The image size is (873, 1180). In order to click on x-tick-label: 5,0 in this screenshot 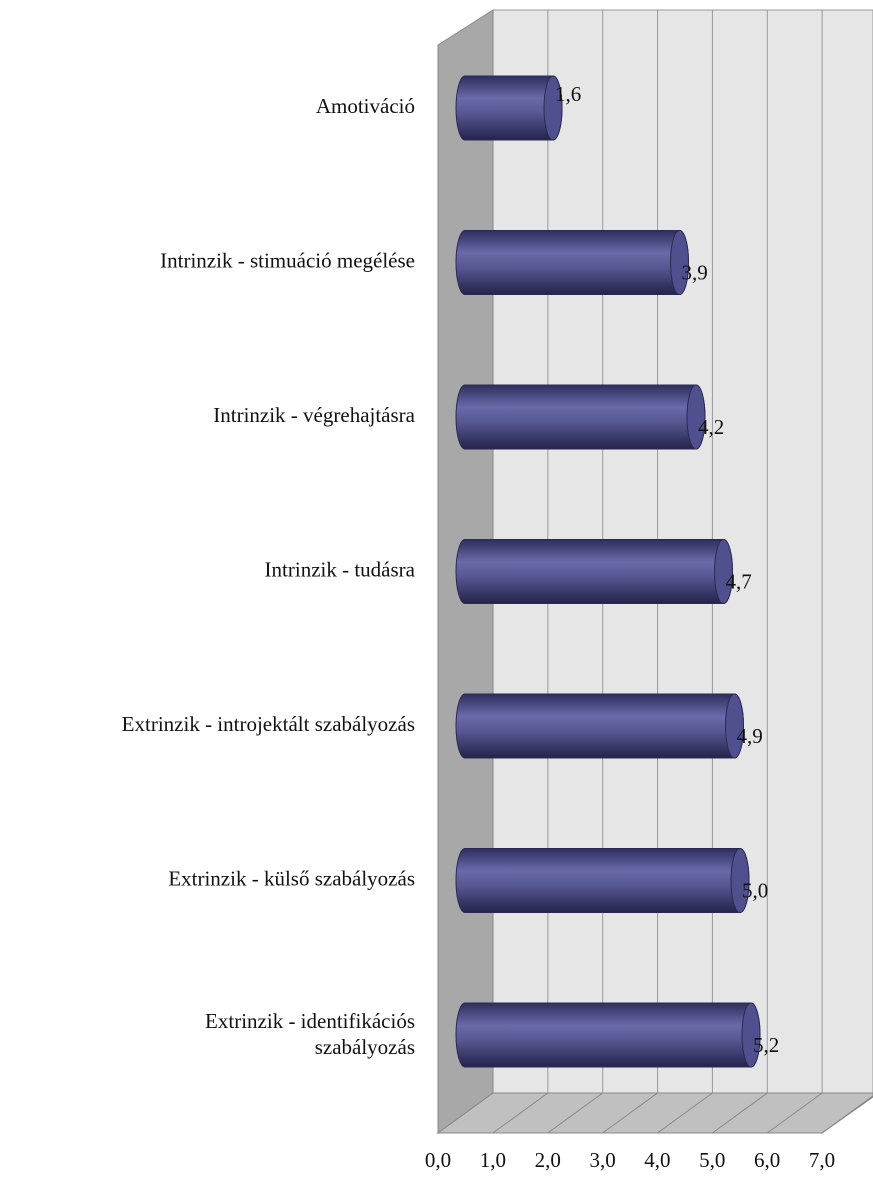, I will do `click(712, 1160)`.